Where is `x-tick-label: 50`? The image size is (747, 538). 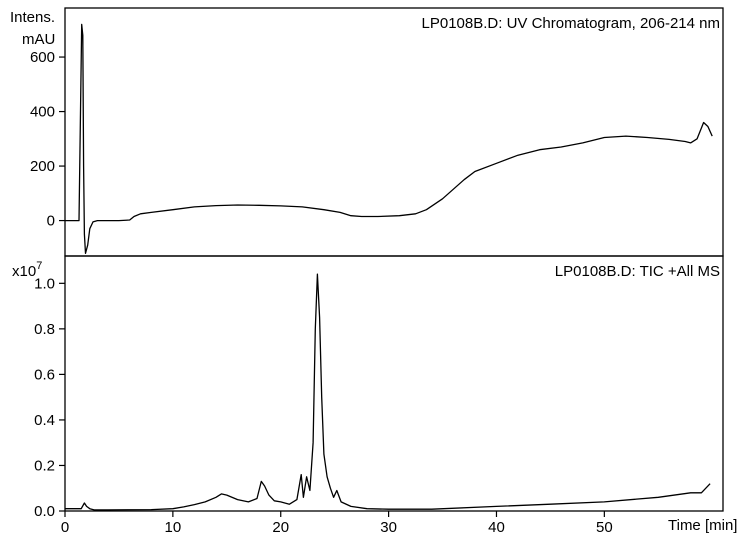
x-tick-label: 50 is located at coordinates (604, 527).